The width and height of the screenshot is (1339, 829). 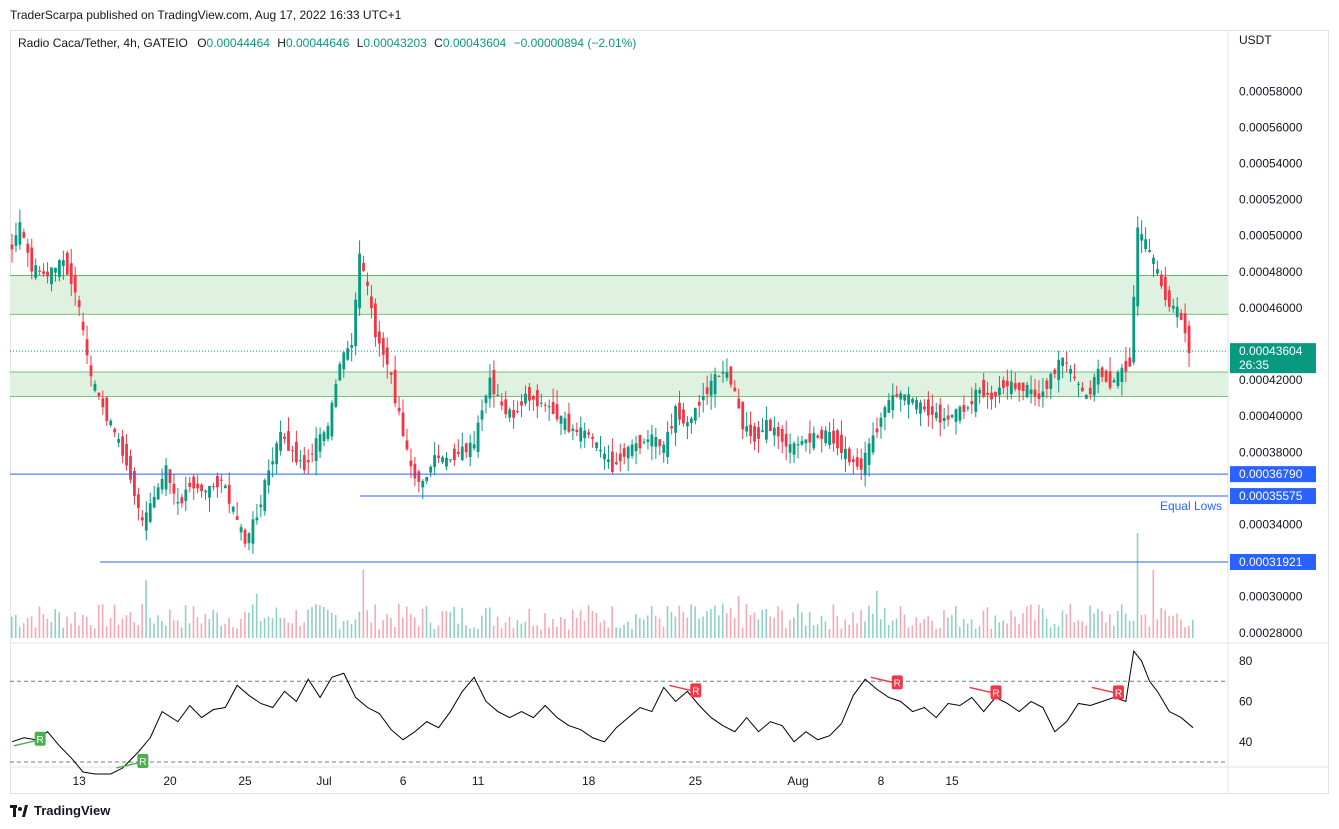 I want to click on legend-symbol: Radio Caca/Tether, 4h, GATEIO, so click(x=103, y=43).